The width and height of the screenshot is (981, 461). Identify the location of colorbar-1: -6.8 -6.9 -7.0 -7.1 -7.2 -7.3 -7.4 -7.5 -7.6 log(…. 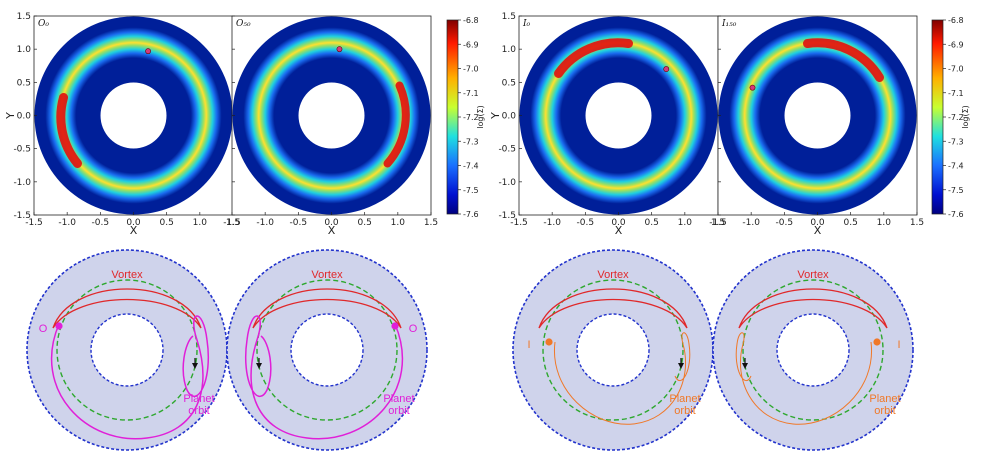
(465, 117).